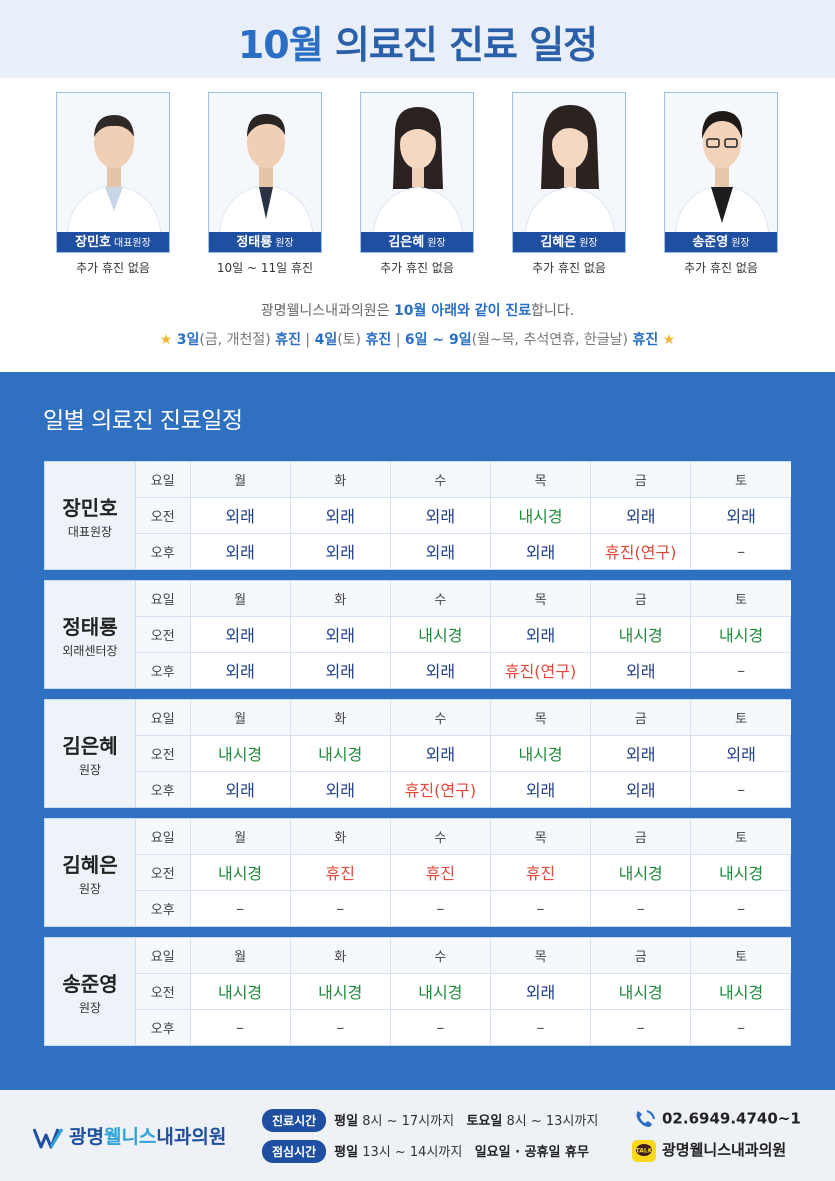  What do you see at coordinates (90, 753) in the screenshot?
I see `schedule-doctor-cell: 김은혜 원장` at bounding box center [90, 753].